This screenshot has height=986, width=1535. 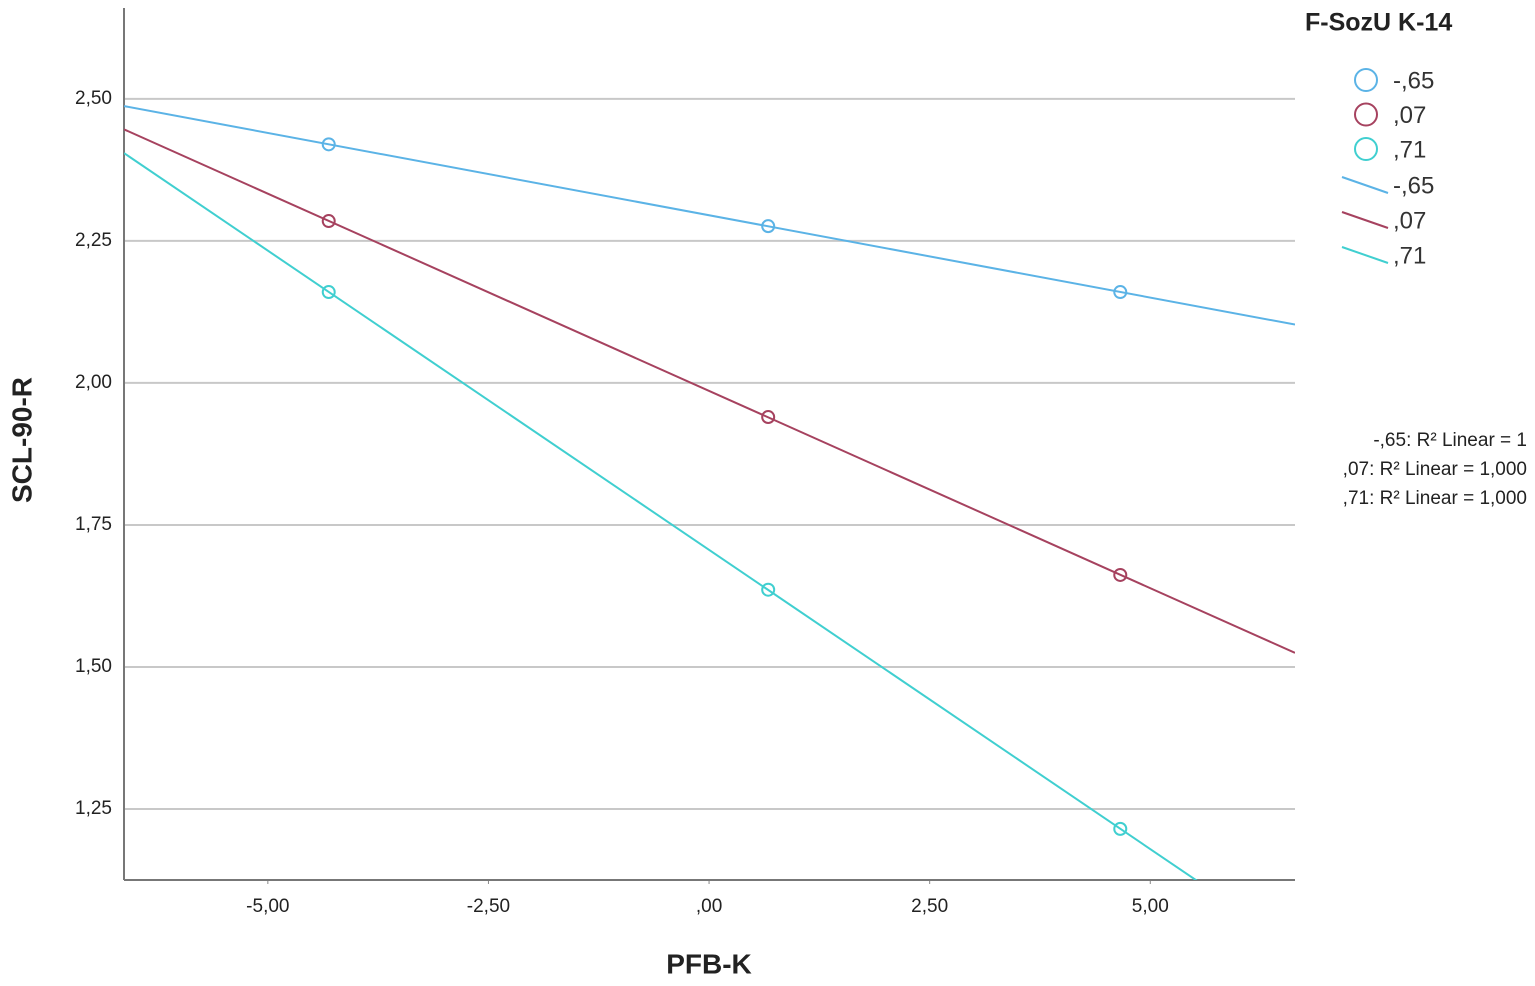 I want to click on y-tick-label: 1,25, so click(x=93, y=808).